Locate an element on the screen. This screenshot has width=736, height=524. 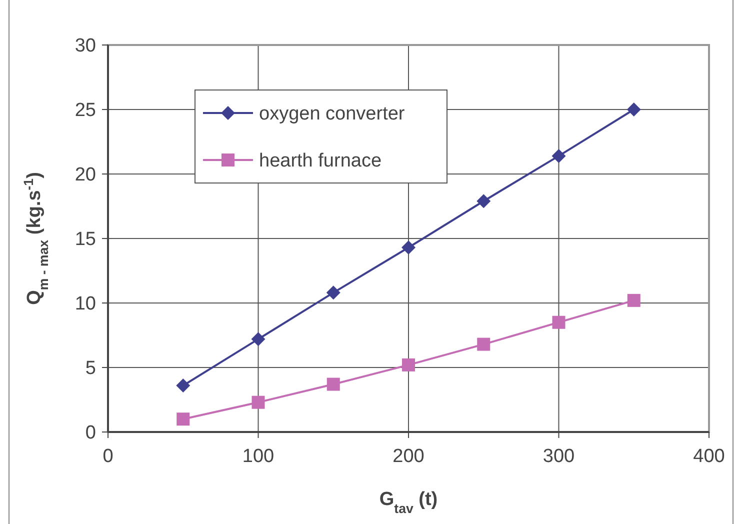
x-tick-label: 400 is located at coordinates (709, 456).